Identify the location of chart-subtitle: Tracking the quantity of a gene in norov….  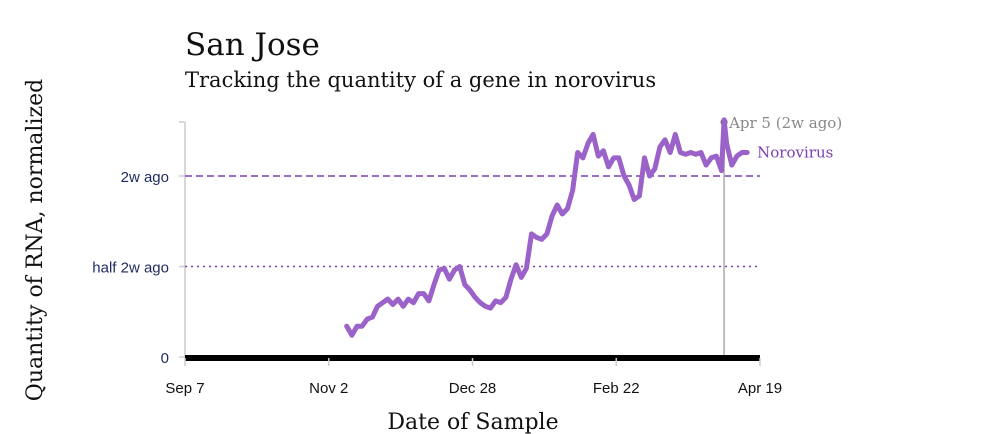
(420, 80).